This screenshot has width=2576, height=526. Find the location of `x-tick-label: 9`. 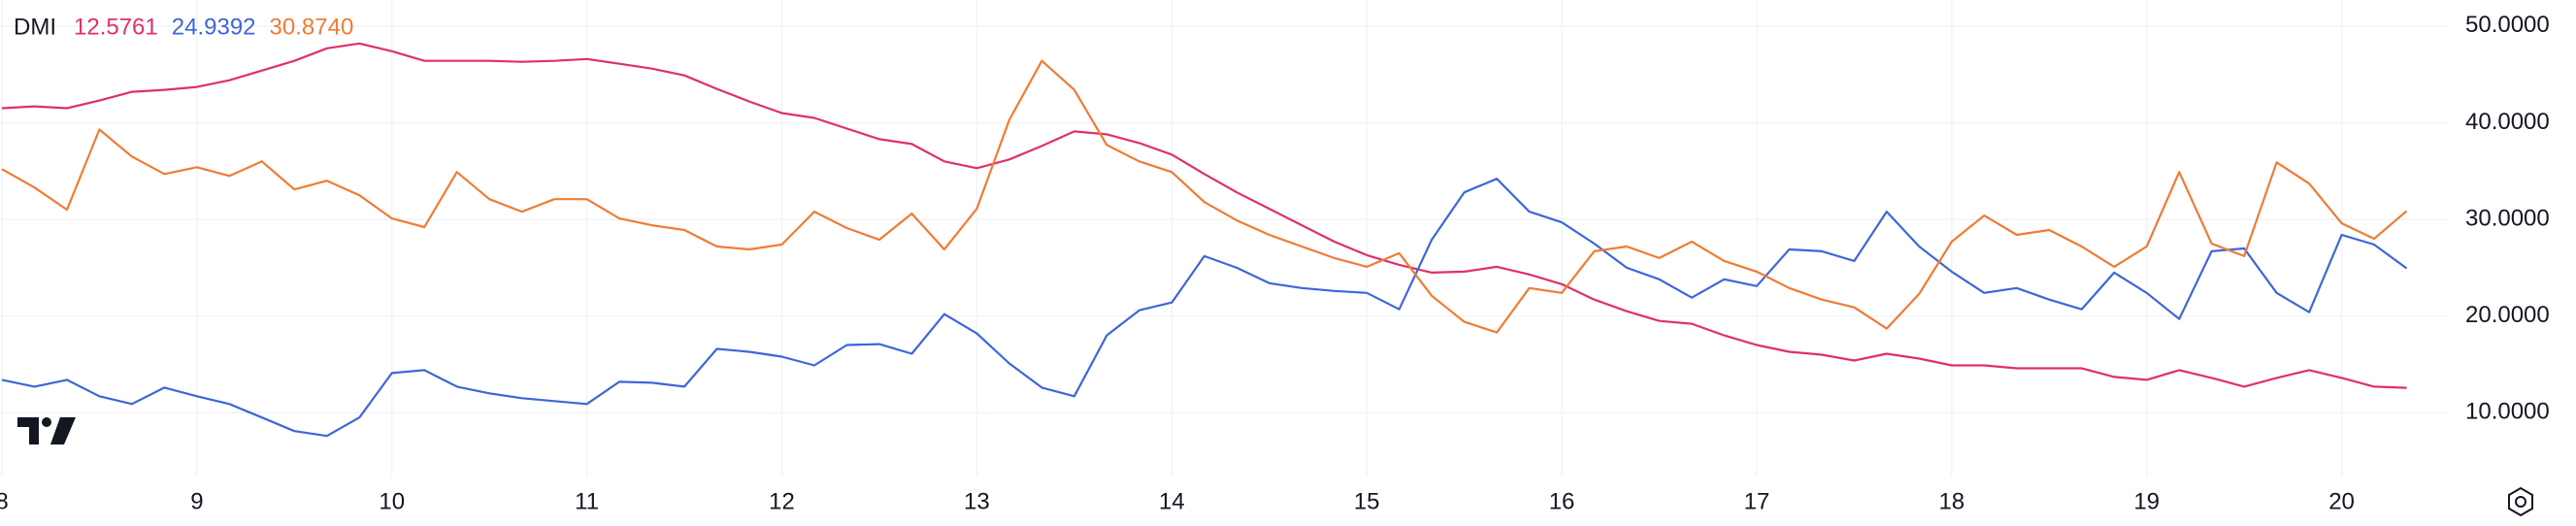

x-tick-label: 9 is located at coordinates (196, 501).